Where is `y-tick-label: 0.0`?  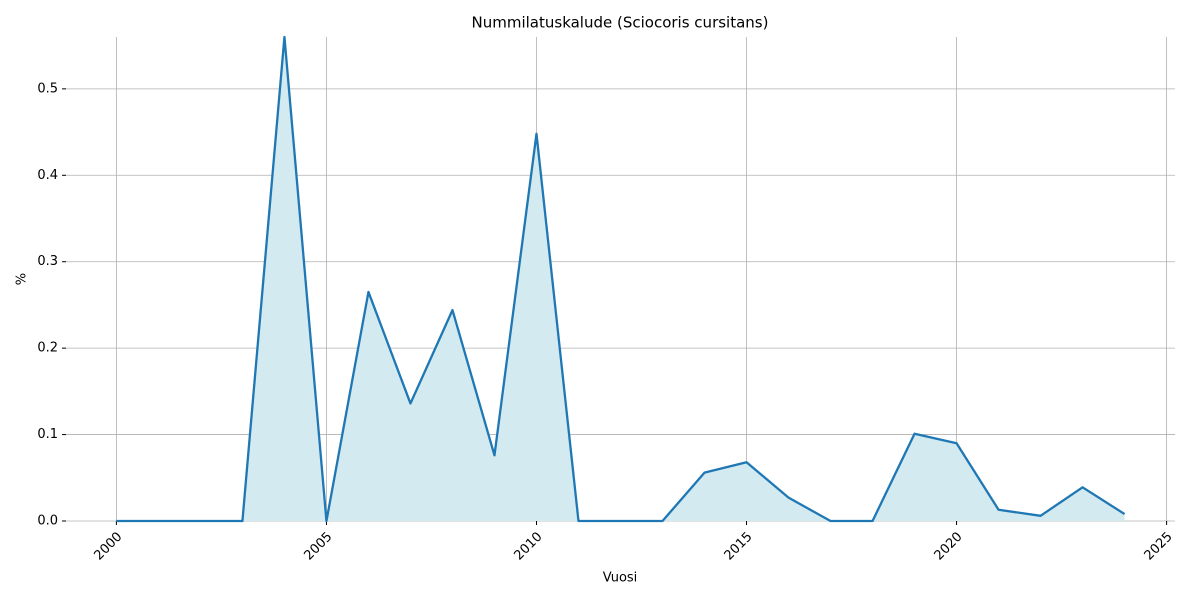
y-tick-label: 0.0 is located at coordinates (47, 521).